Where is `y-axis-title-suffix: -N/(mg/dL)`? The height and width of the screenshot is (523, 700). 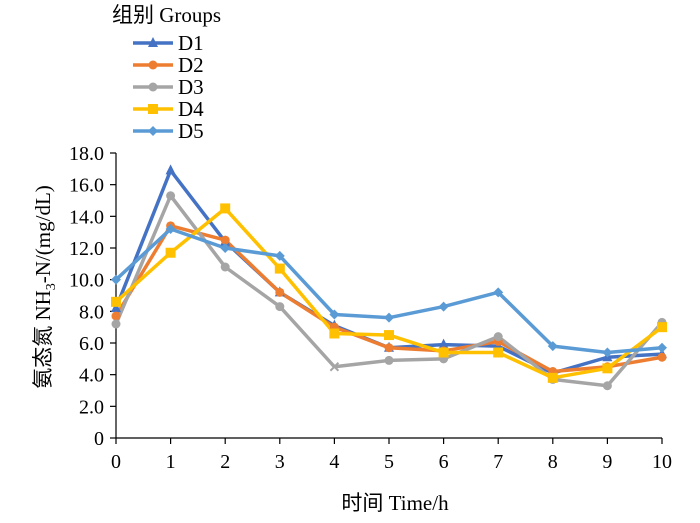 y-axis-title-suffix: -N/(mg/dL) is located at coordinates (43, 234).